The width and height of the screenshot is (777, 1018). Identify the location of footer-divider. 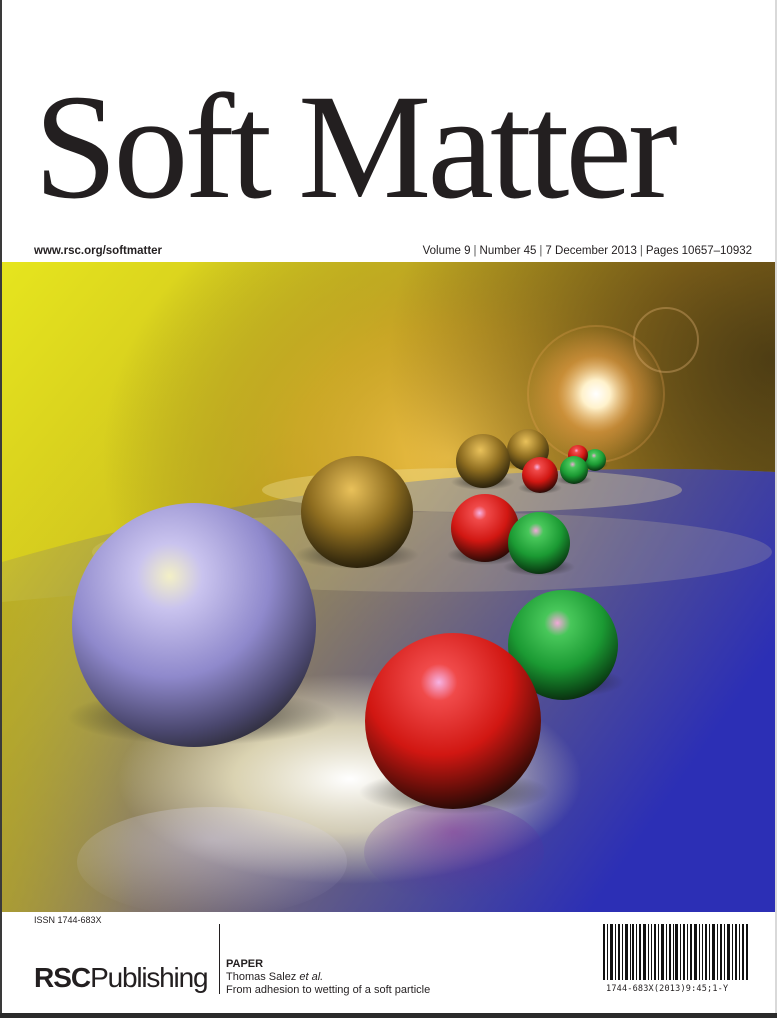
(219, 959).